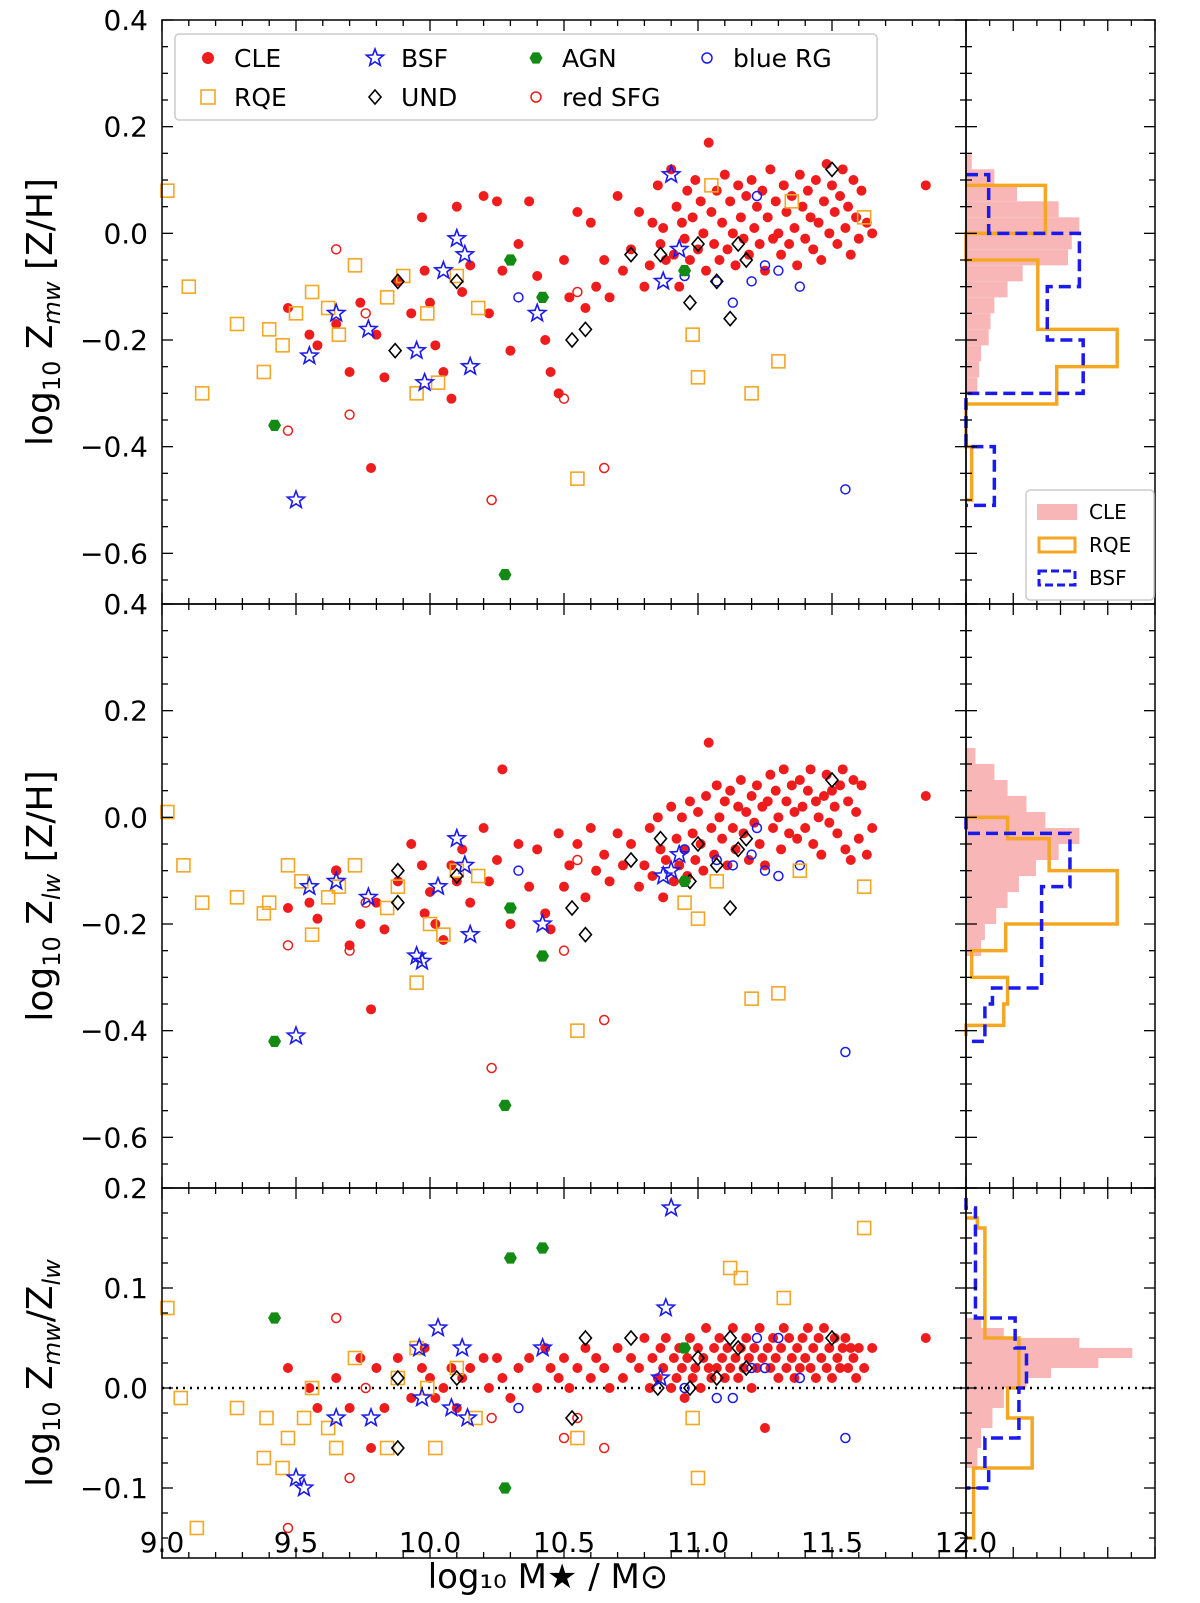 The height and width of the screenshot is (1603, 1200). Describe the element at coordinates (1110, 545) in the screenshot. I see `legend-hist-label: RQE` at that location.